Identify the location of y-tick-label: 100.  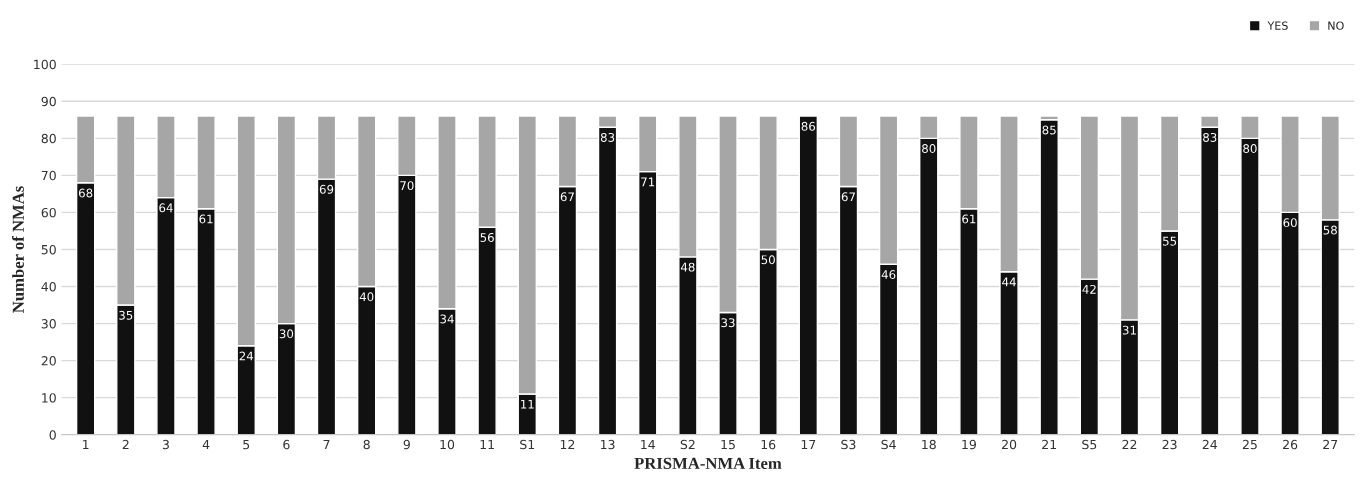
(45, 64).